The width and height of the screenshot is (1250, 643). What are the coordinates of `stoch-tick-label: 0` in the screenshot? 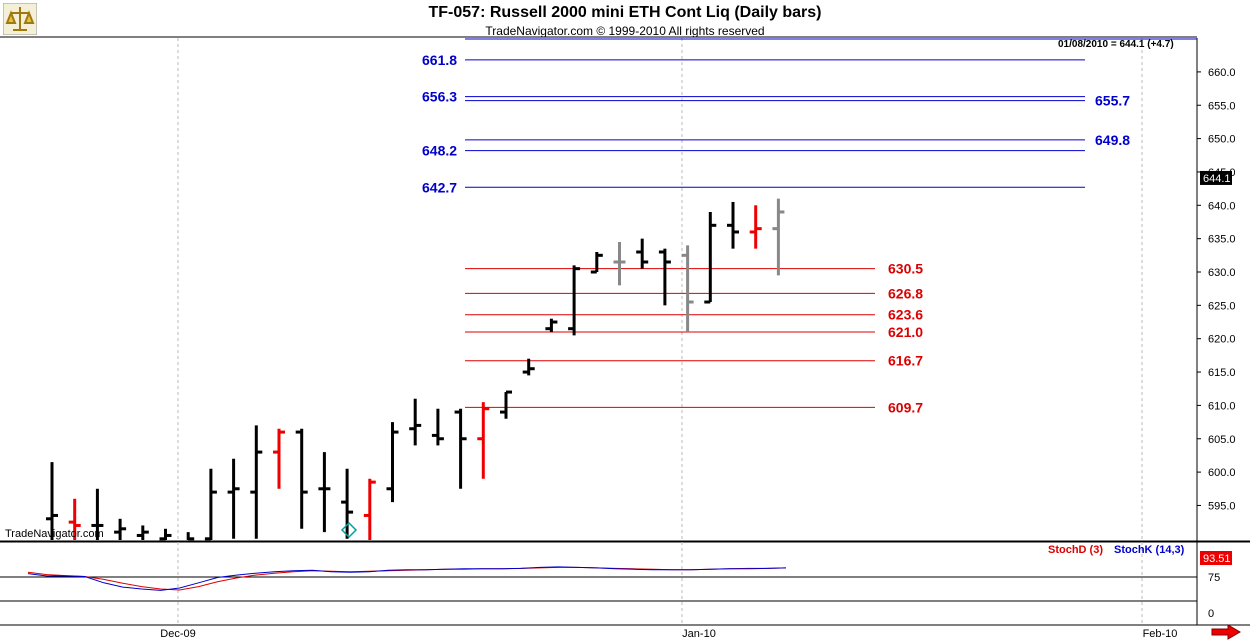 It's located at (1211, 614).